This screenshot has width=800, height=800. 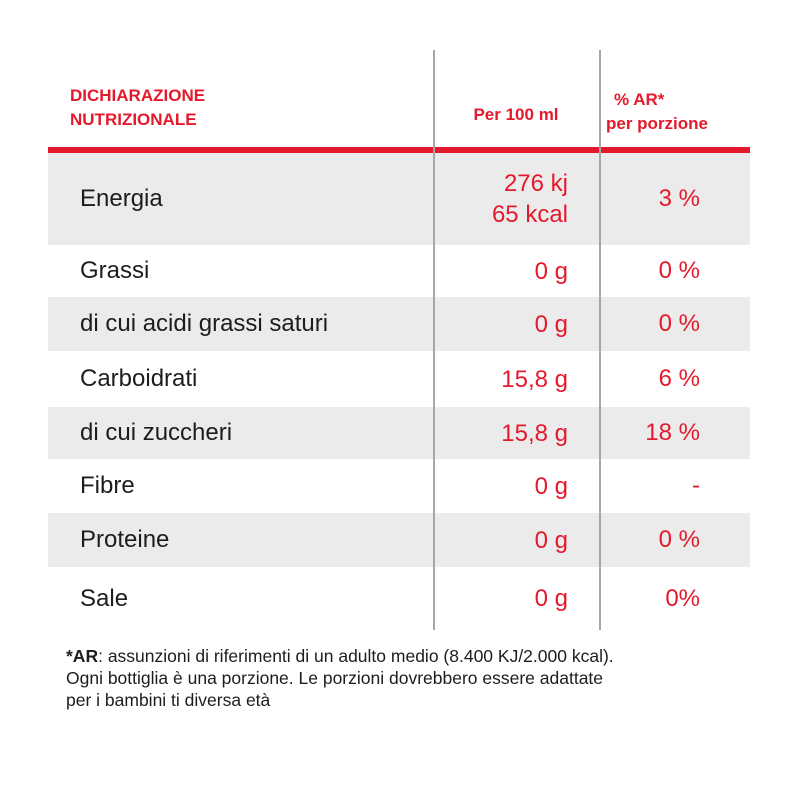 I want to click on row-label: Energia, so click(x=121, y=198).